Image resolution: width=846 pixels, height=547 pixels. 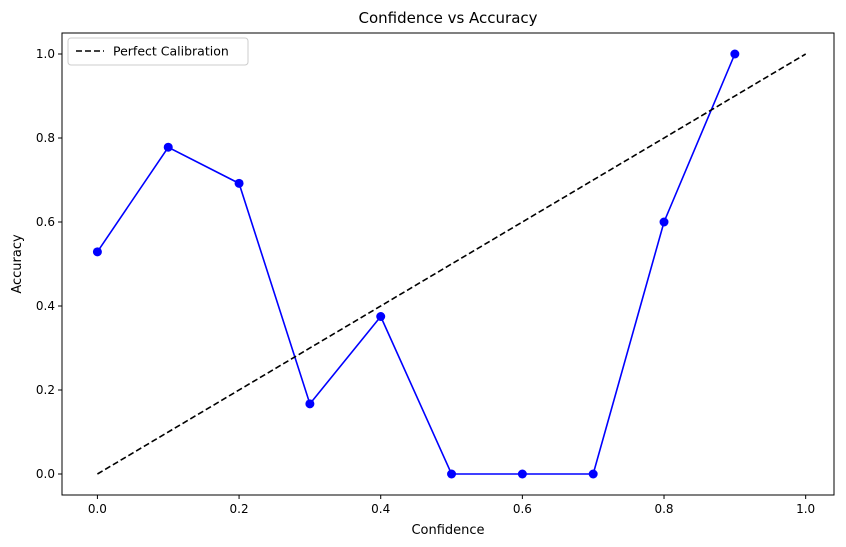 I want to click on y-axis-label: Accuracy, so click(x=17, y=264).